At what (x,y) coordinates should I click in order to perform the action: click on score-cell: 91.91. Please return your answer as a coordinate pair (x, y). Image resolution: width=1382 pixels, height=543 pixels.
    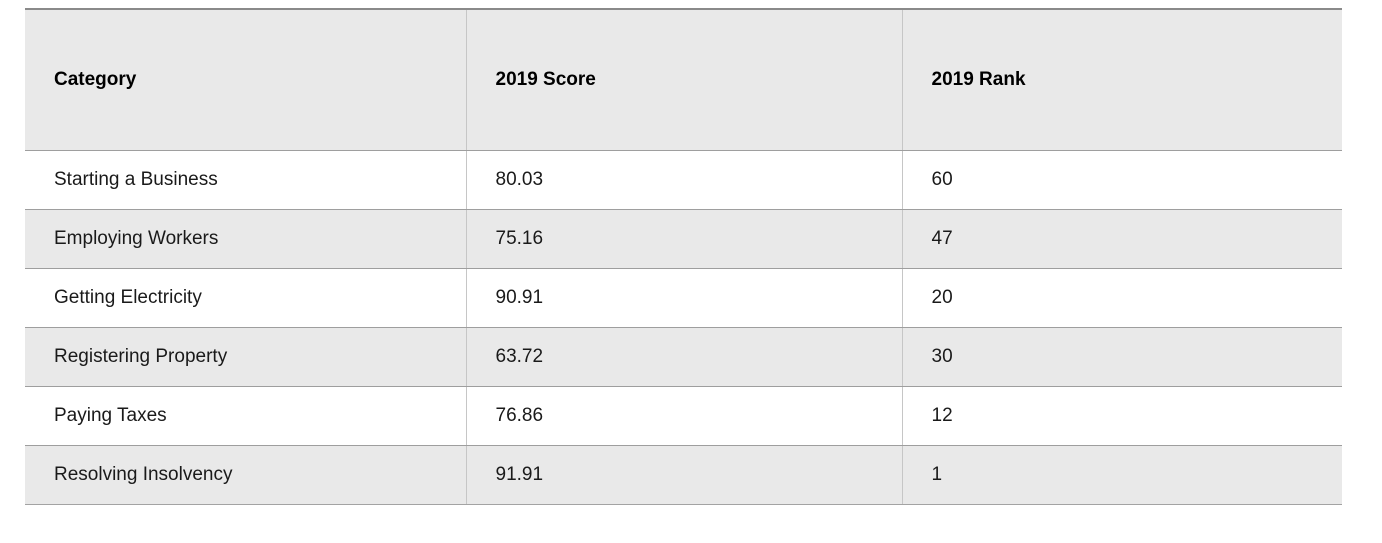
    Looking at the image, I should click on (683, 475).